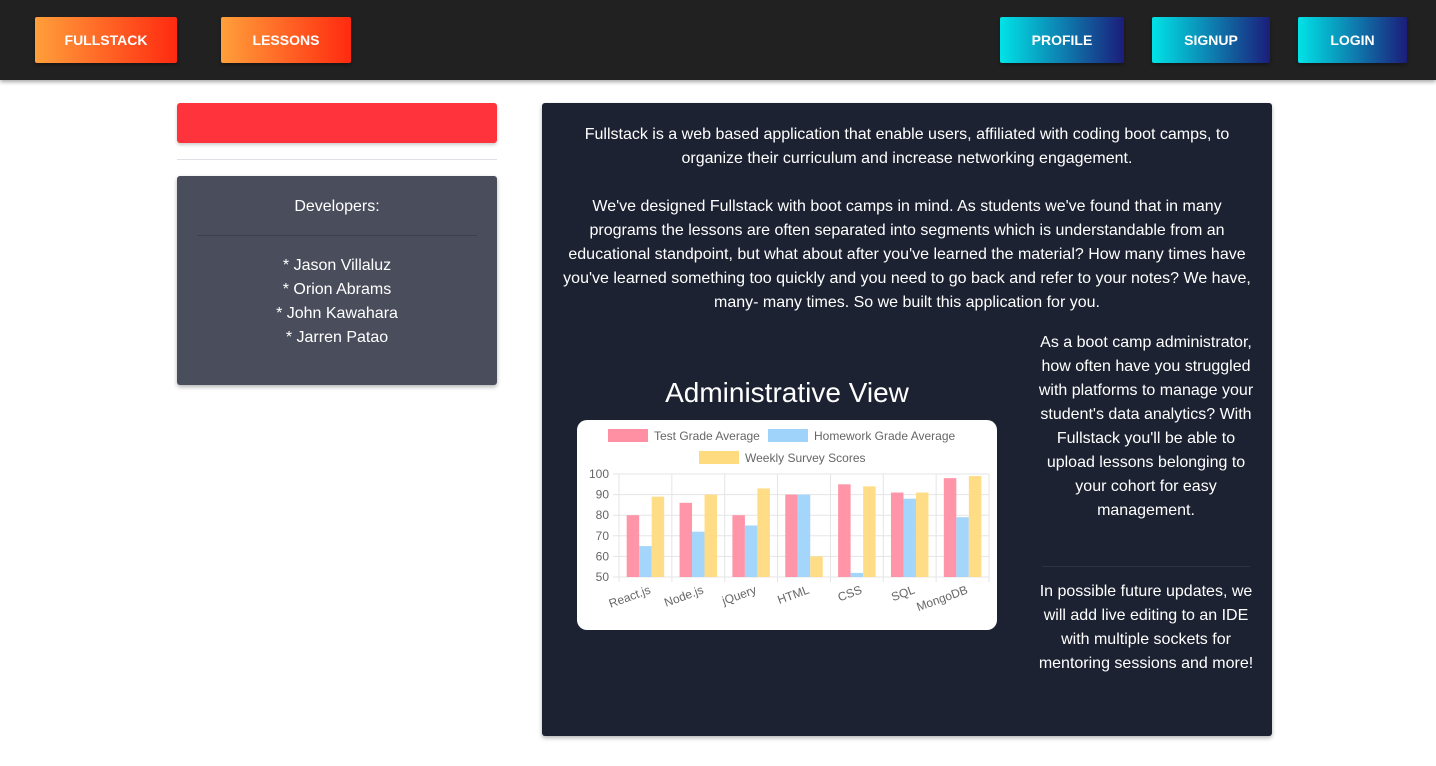 The image size is (1436, 766). Describe the element at coordinates (337, 265) in the screenshot. I see `developer-name: * Jason Villaluz` at that location.